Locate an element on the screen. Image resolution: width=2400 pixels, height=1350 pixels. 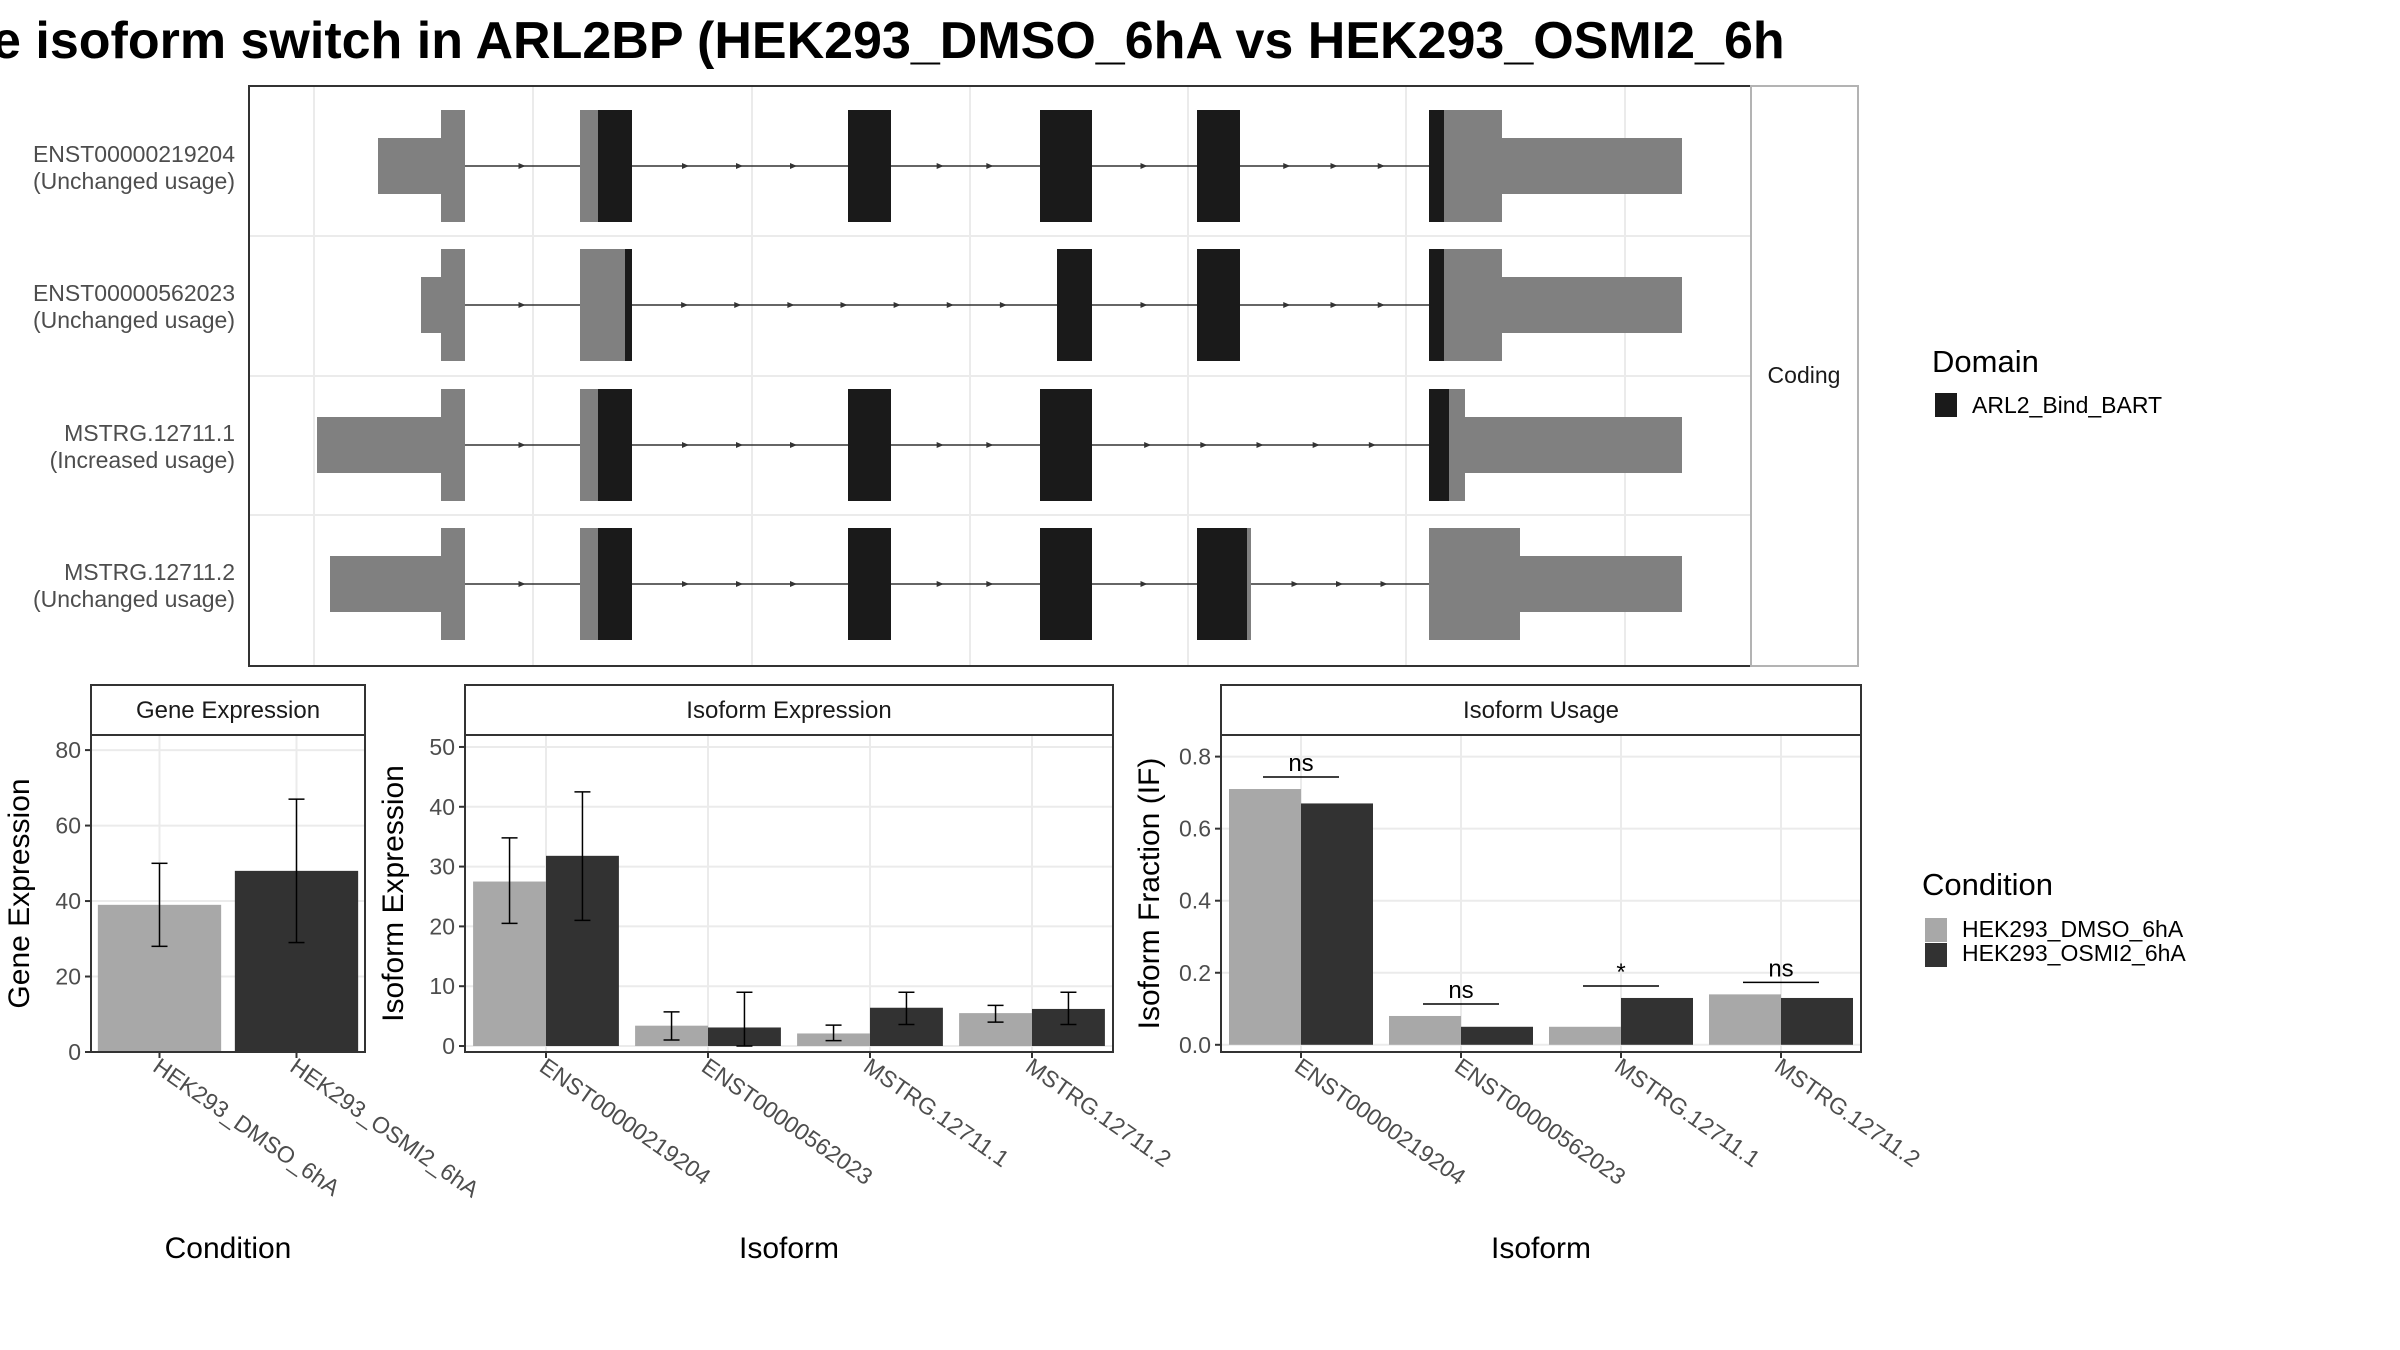
y-tick-label: 30 is located at coordinates (442, 867).